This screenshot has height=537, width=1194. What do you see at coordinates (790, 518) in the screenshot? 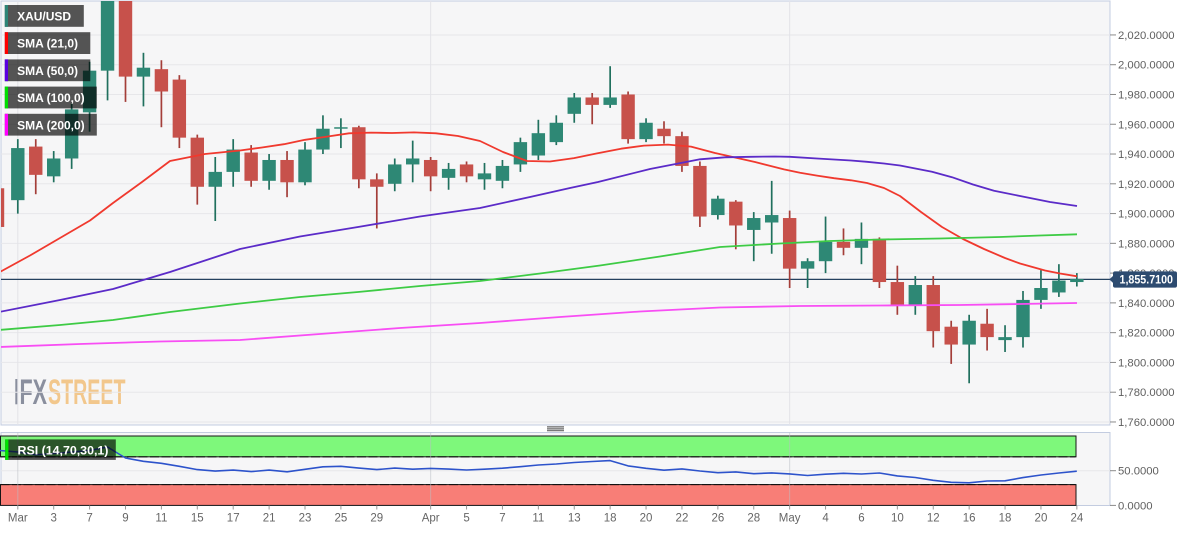
I see `svg-text: May` at bounding box center [790, 518].